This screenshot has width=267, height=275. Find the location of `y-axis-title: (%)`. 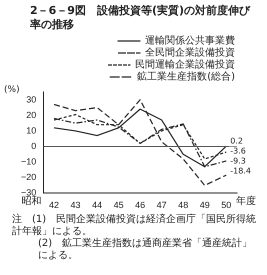

y-axis-title: (%) is located at coordinates (12, 89).